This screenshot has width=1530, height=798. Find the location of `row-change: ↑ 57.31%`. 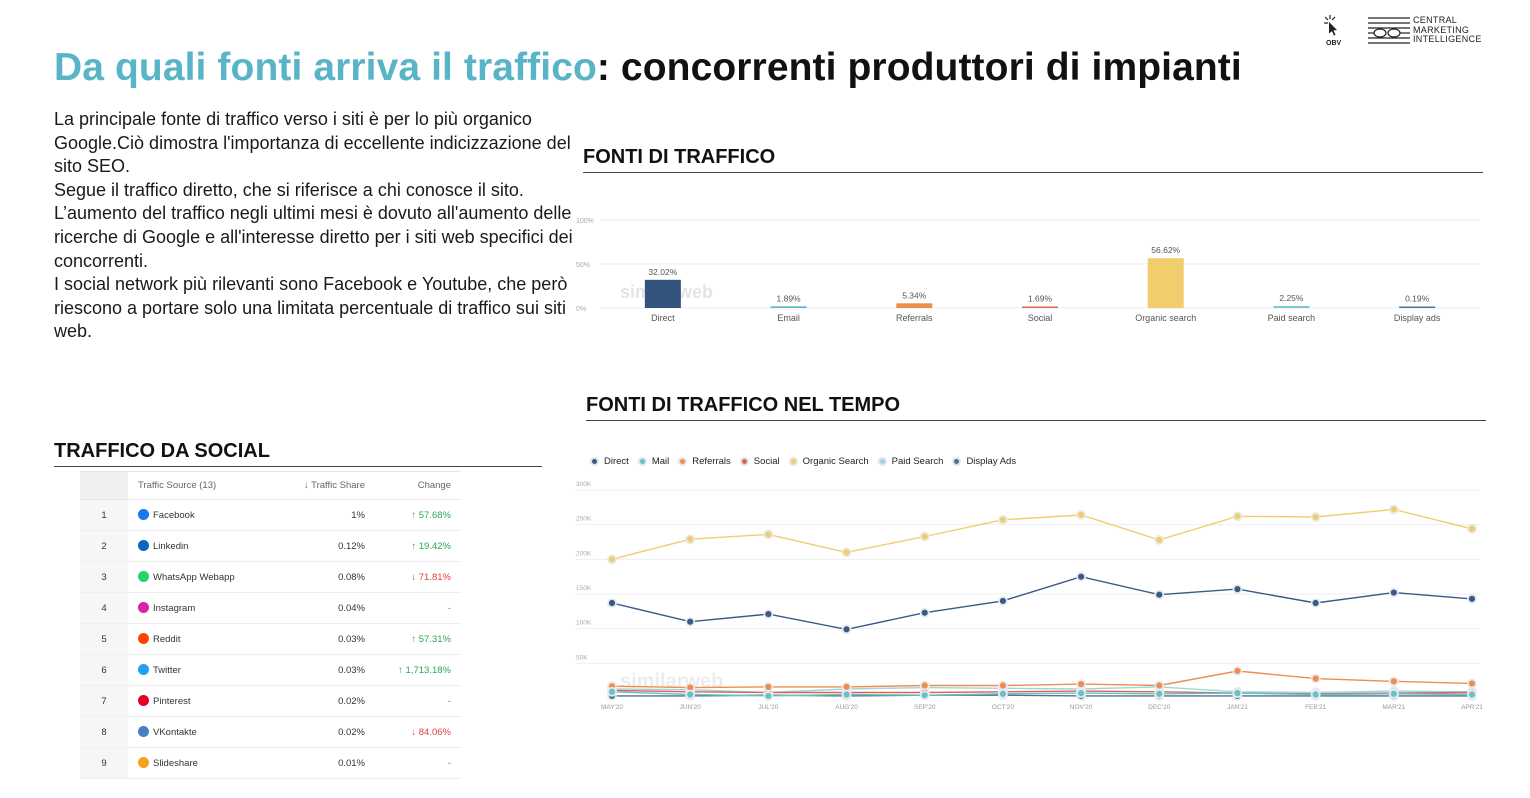

row-change: ↑ 57.31% is located at coordinates (415, 639).